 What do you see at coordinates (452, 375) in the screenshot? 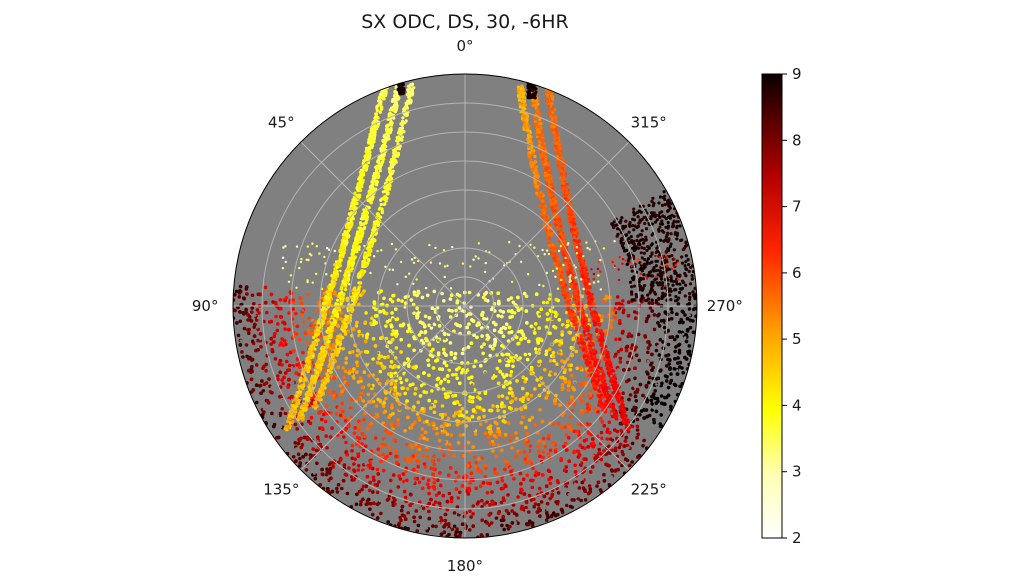
I see `scatter-point-1927` at bounding box center [452, 375].